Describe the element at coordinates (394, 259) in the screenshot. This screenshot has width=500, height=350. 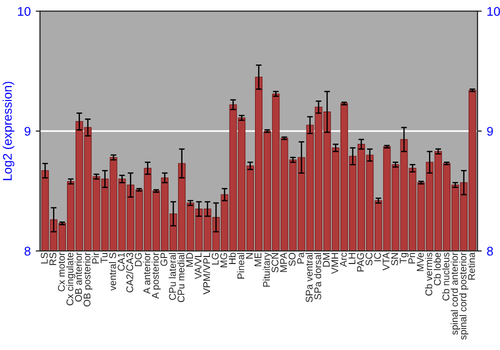
I see `x-tick-label: SN` at that location.